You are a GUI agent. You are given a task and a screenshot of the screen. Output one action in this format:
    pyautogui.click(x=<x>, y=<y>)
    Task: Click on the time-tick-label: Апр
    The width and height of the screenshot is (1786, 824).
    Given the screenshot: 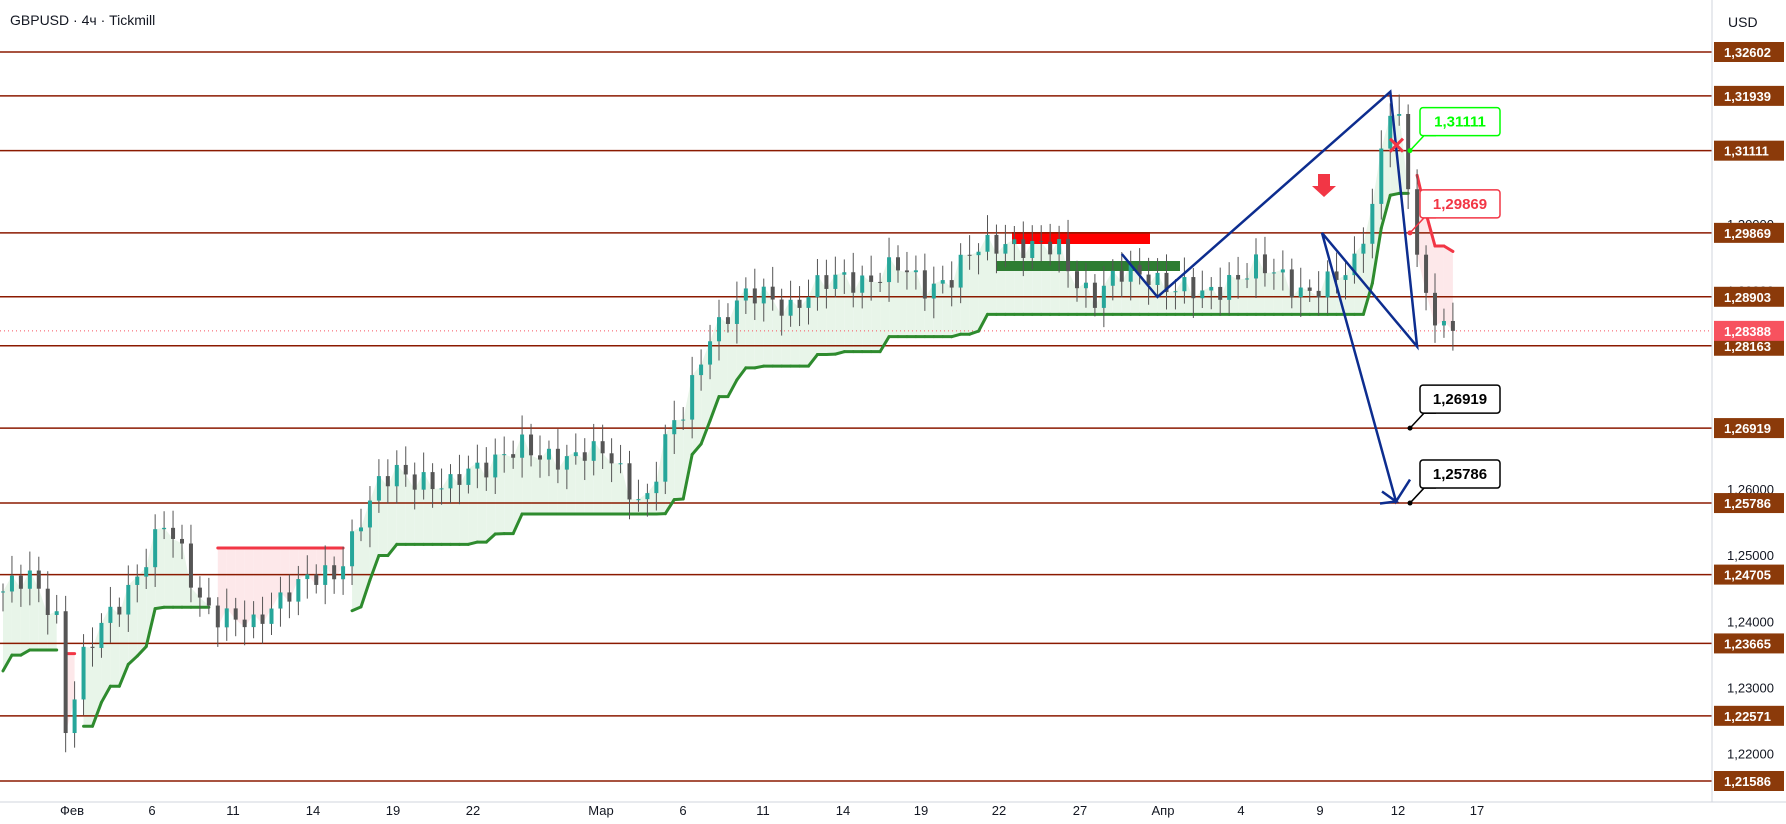 What is the action you would take?
    pyautogui.click(x=1163, y=810)
    